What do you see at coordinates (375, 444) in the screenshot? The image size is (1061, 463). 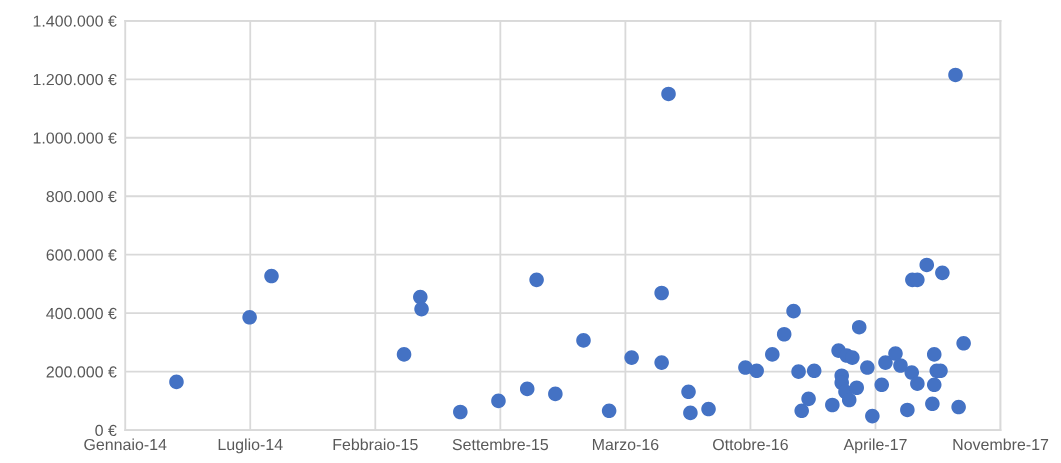 I see `x-tick-label: Febbraio-15` at bounding box center [375, 444].